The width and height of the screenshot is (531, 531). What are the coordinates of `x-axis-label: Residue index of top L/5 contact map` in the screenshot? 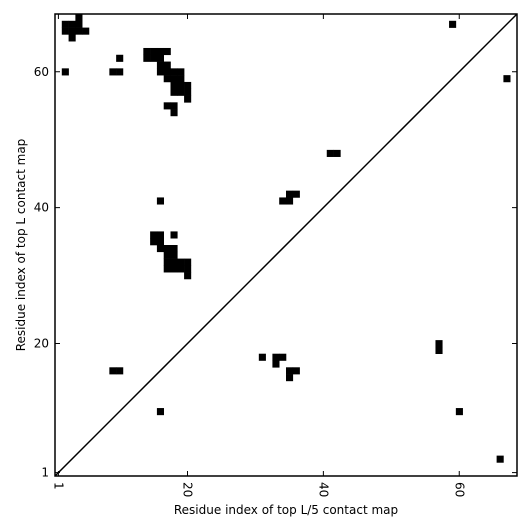 It's located at (286, 510).